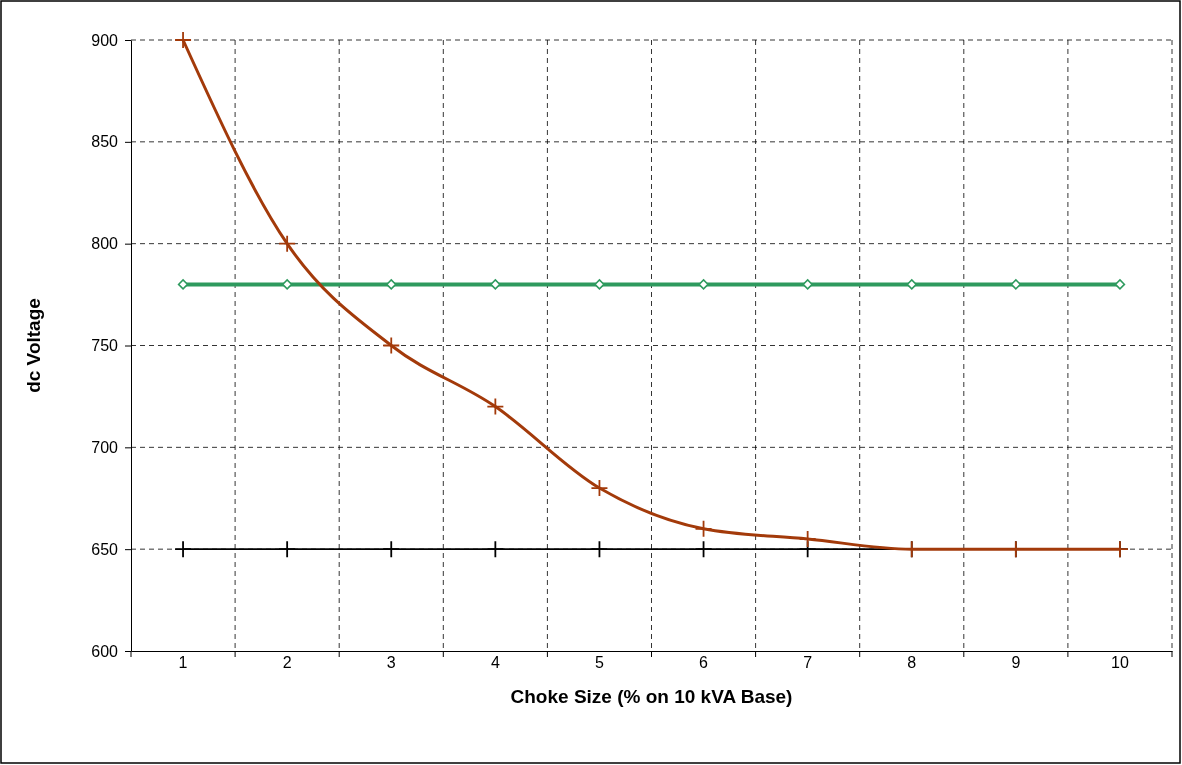 The width and height of the screenshot is (1182, 765). Describe the element at coordinates (1016, 662) in the screenshot. I see `x-tick-label: 9` at that location.